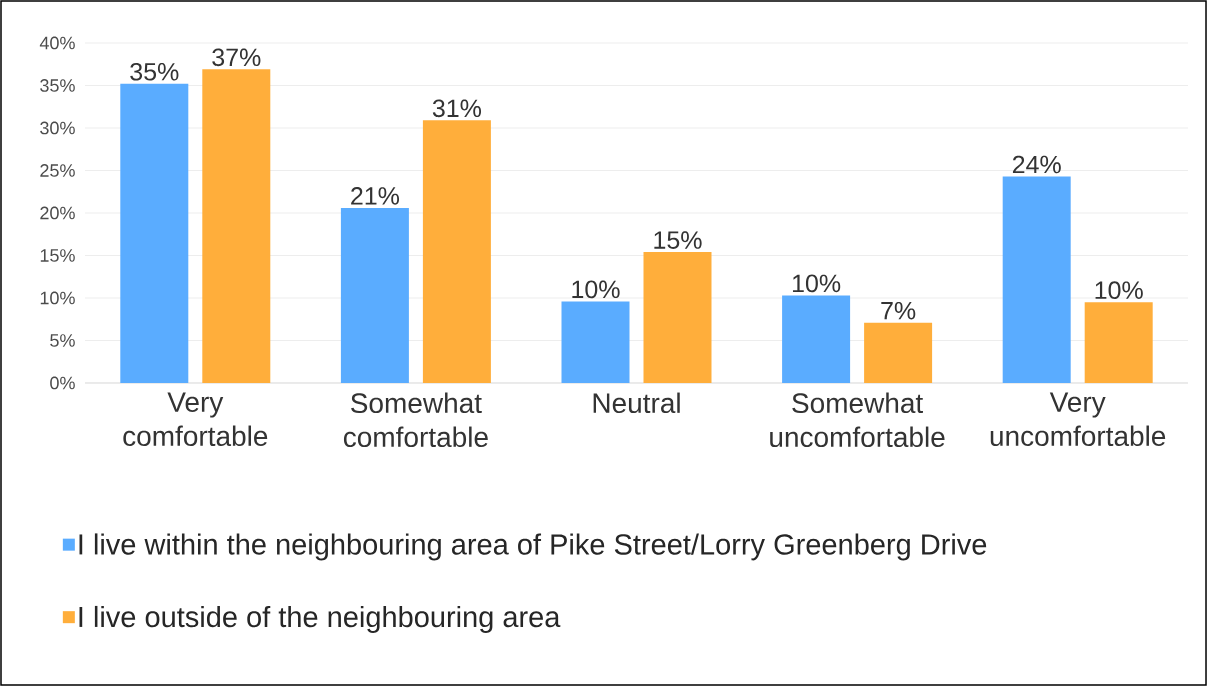 Image resolution: width=1207 pixels, height=686 pixels. Describe the element at coordinates (57, 128) in the screenshot. I see `y-tick-label: 30%` at that location.